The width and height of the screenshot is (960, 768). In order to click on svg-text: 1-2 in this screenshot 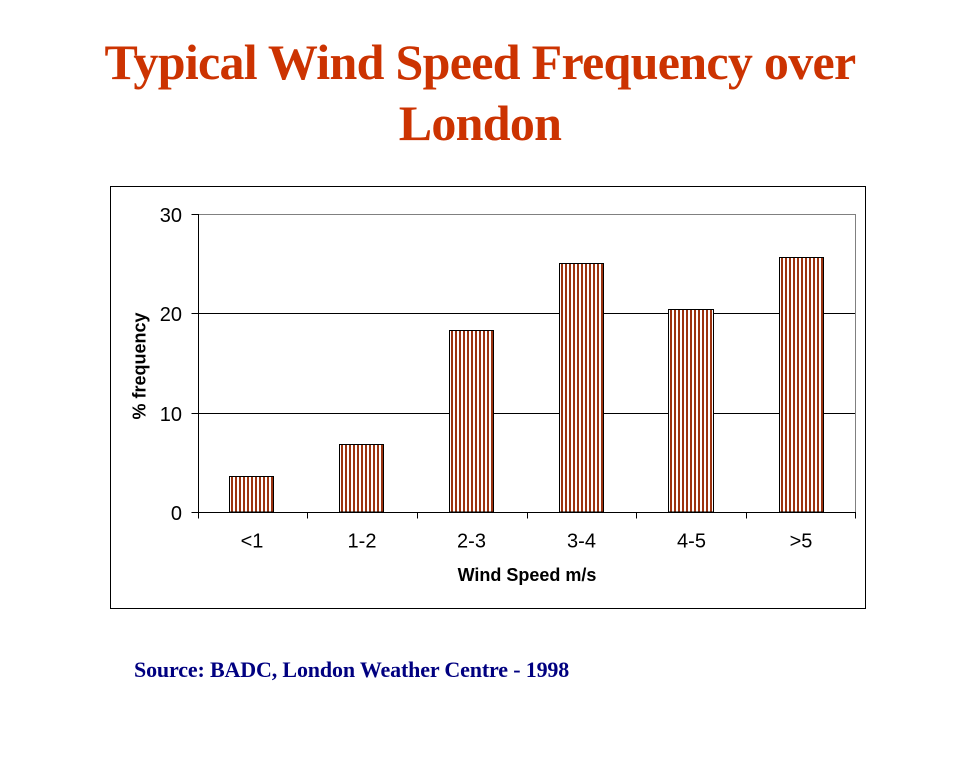, I will do `click(362, 542)`.